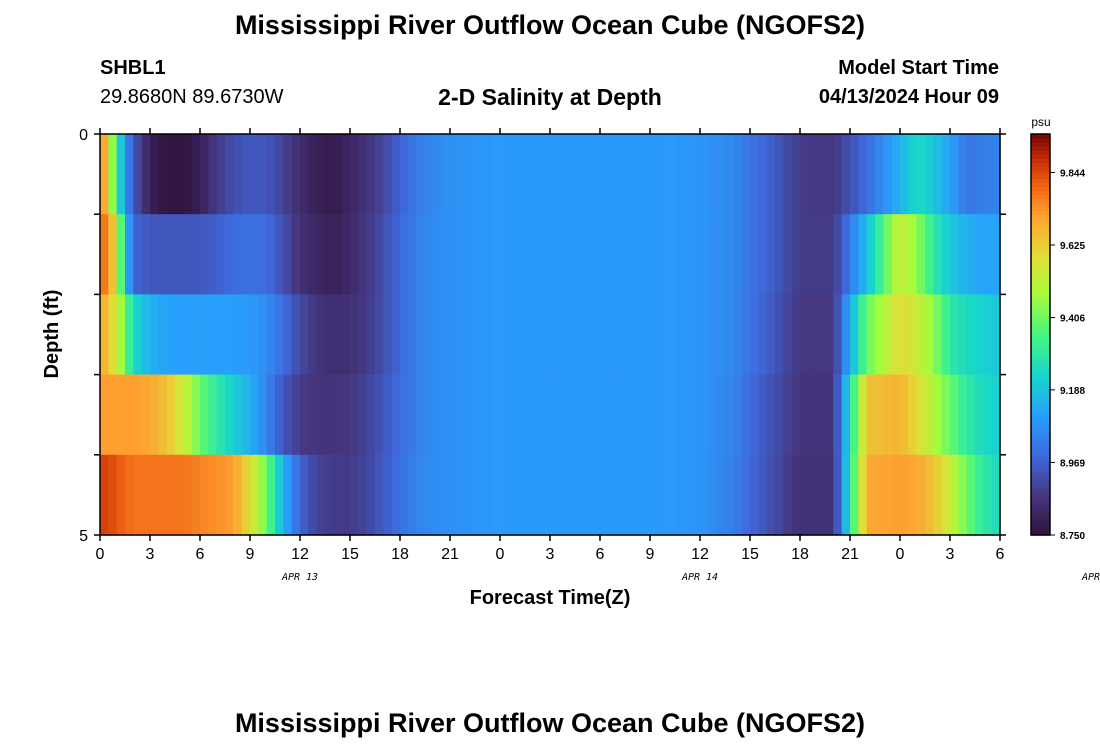  I want to click on x-tick-label: 12, so click(300, 554).